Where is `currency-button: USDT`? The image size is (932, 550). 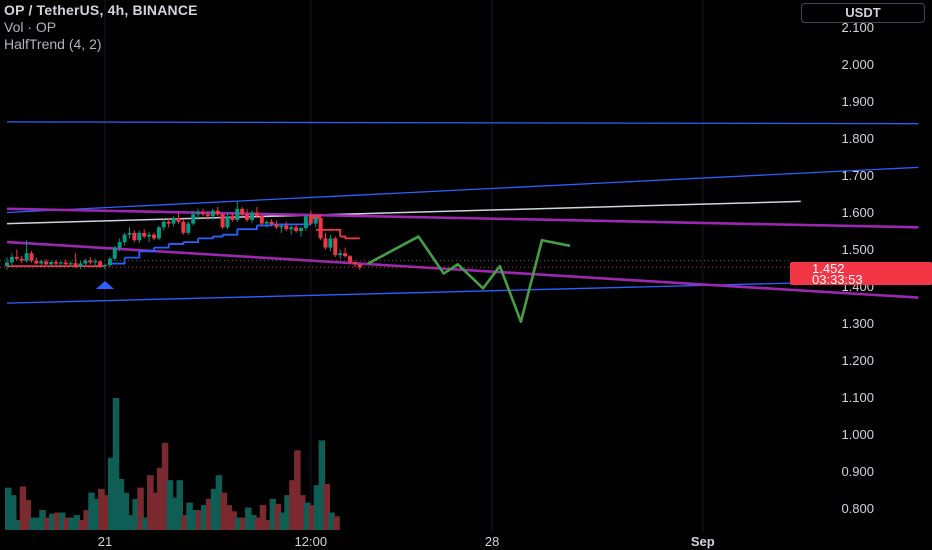
currency-button: USDT is located at coordinates (863, 13).